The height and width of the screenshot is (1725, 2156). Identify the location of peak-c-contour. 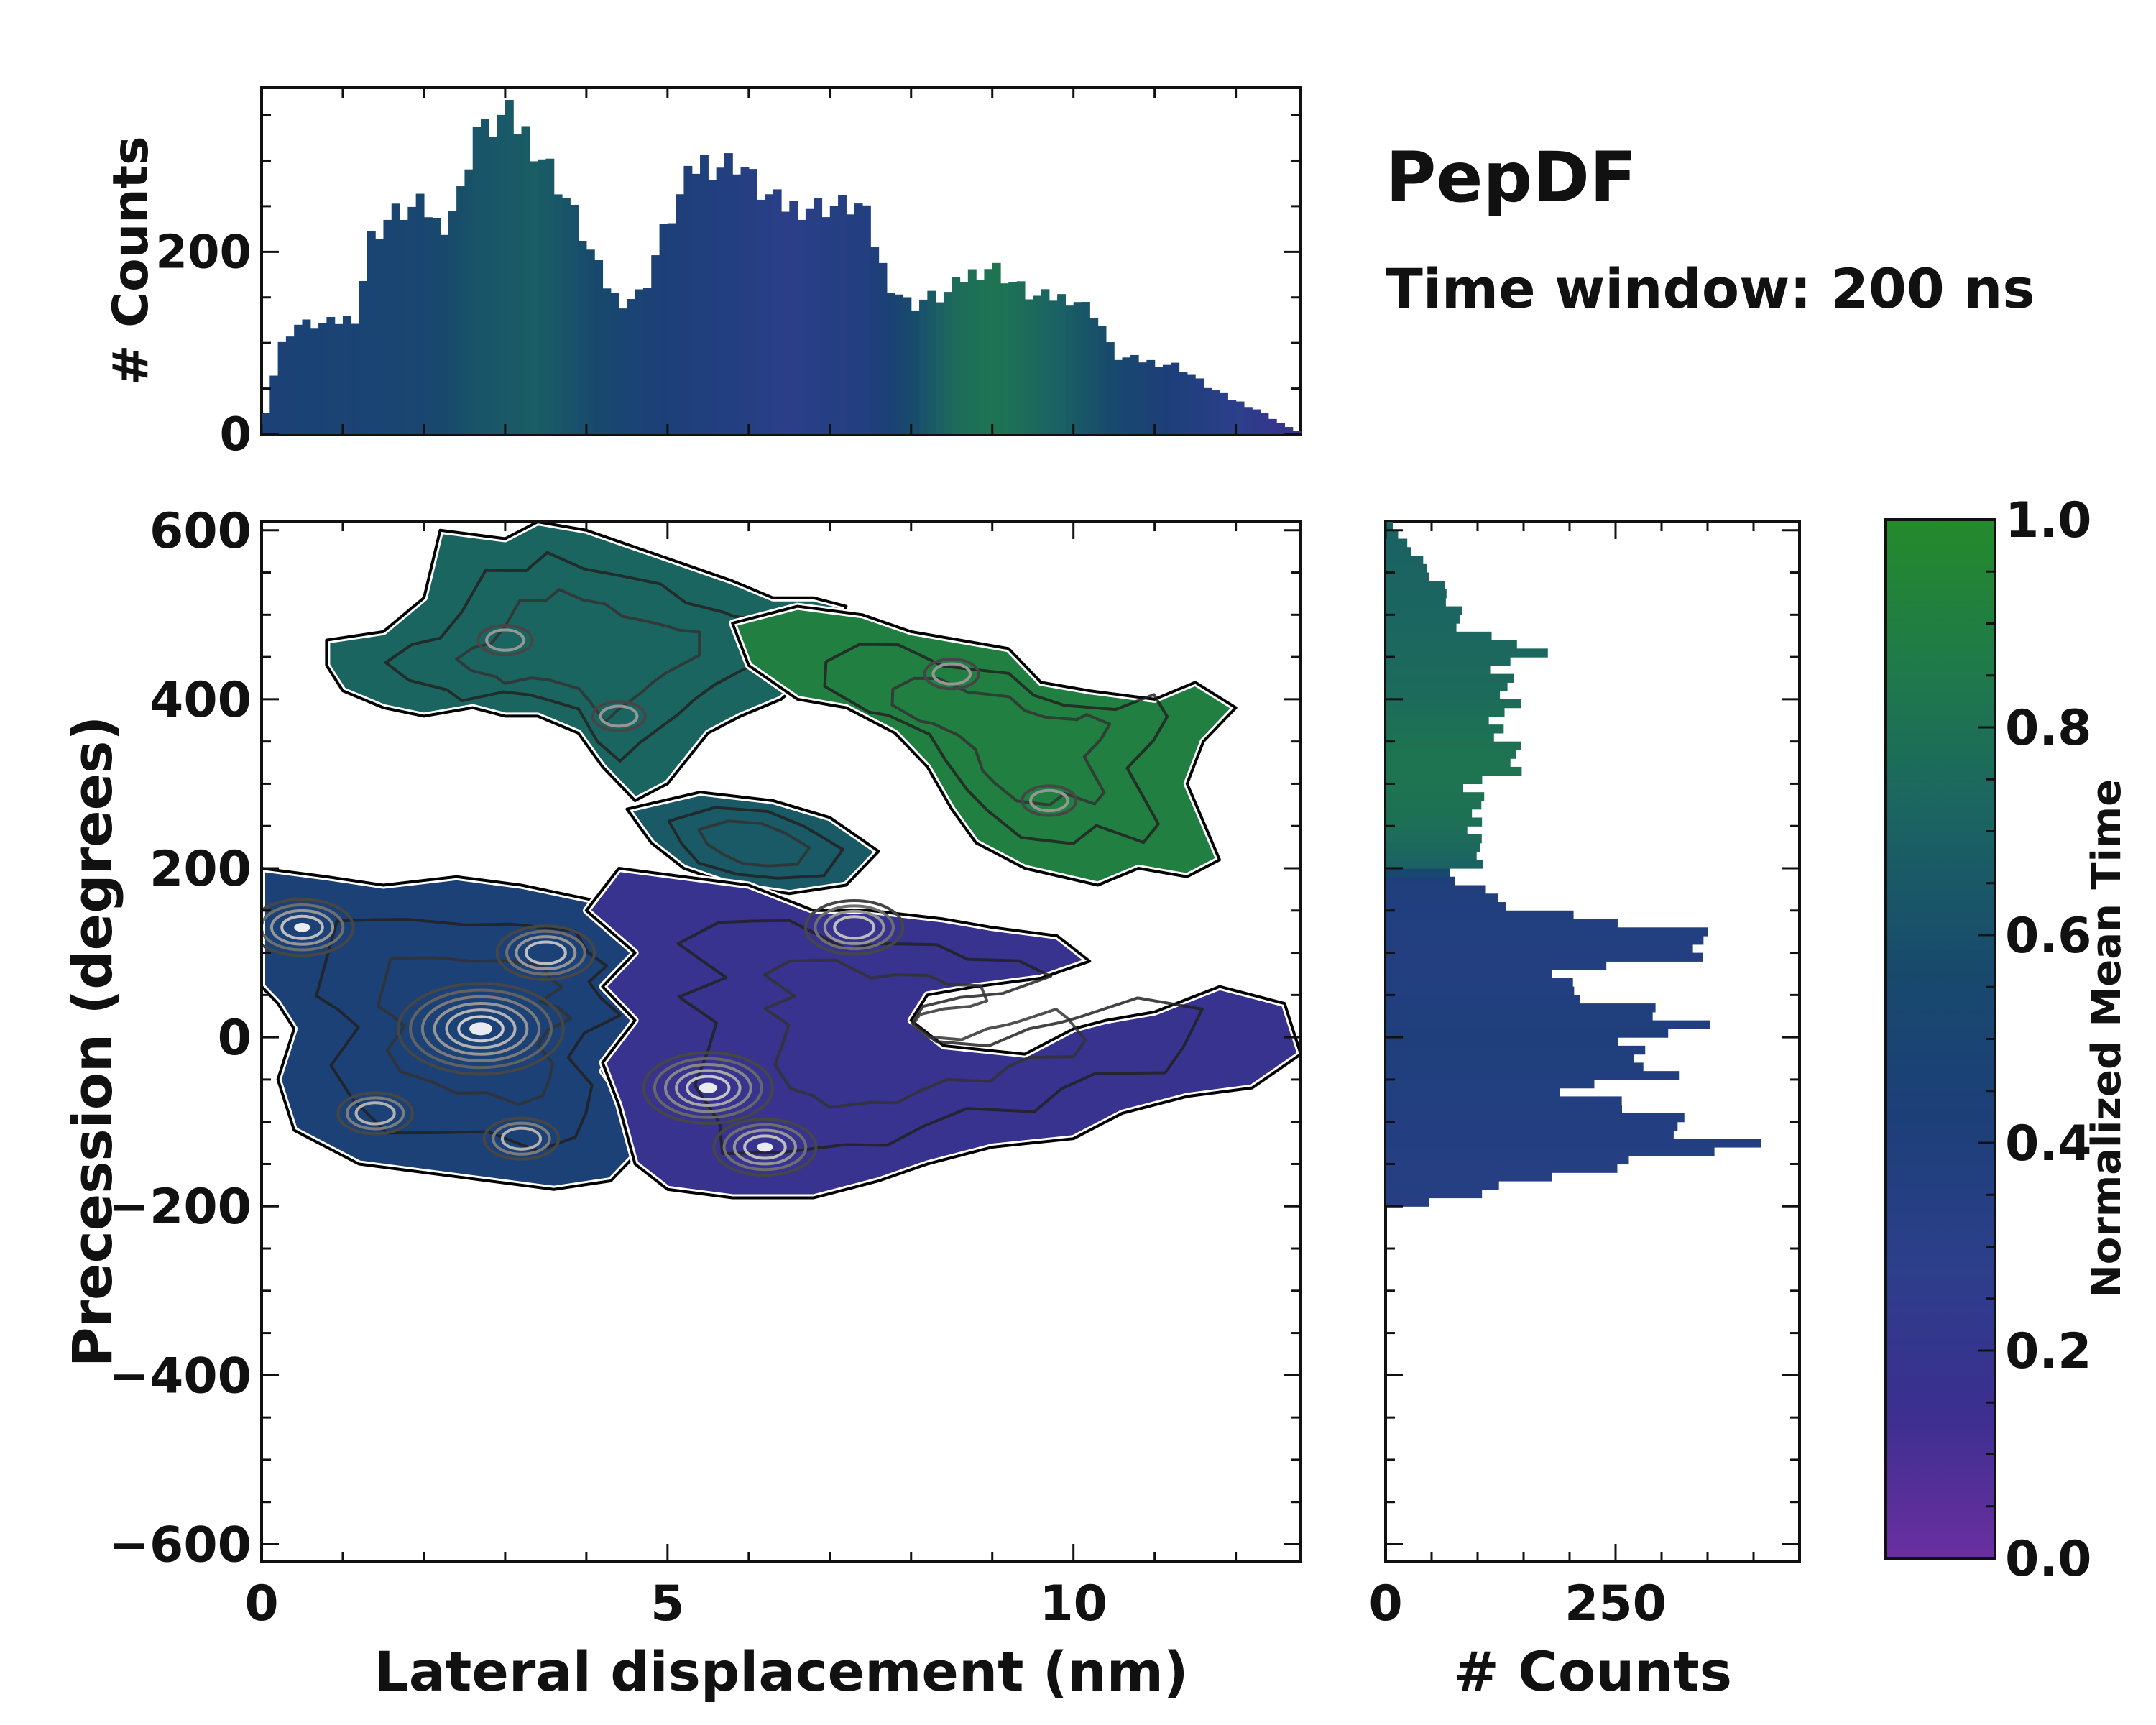
(545, 952).